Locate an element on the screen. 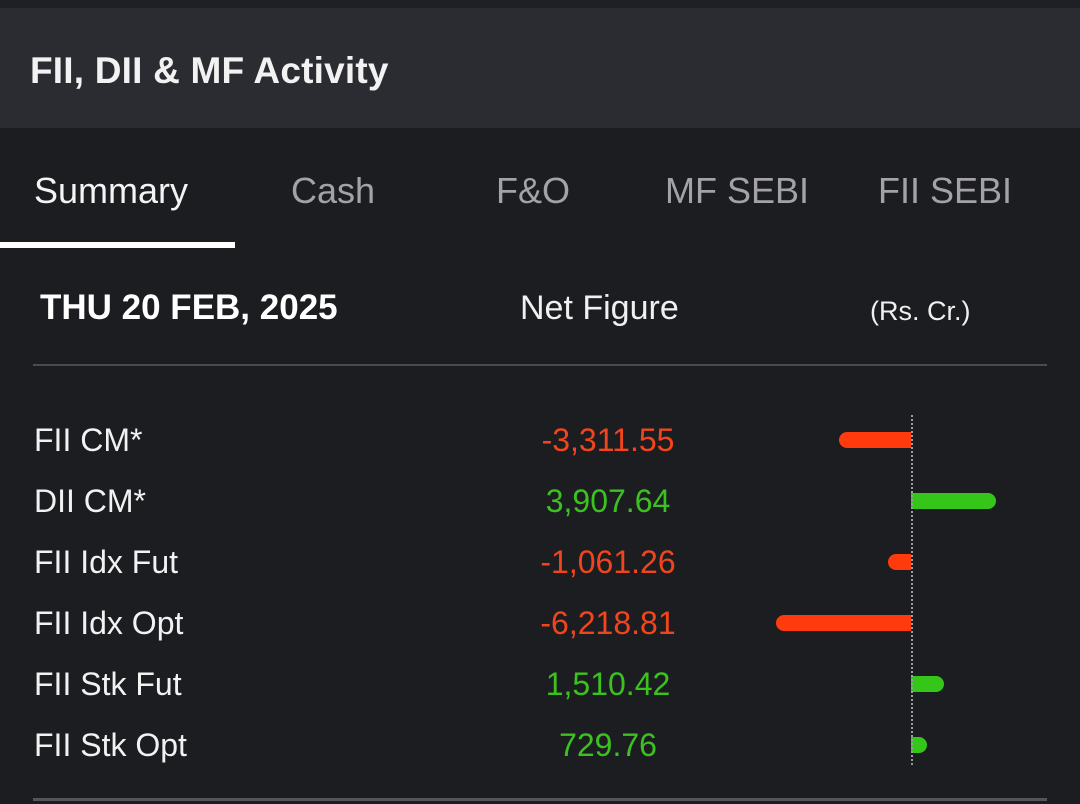  activity-row-dii-cm: DII CM* 3,907.64 is located at coordinates (540, 501).